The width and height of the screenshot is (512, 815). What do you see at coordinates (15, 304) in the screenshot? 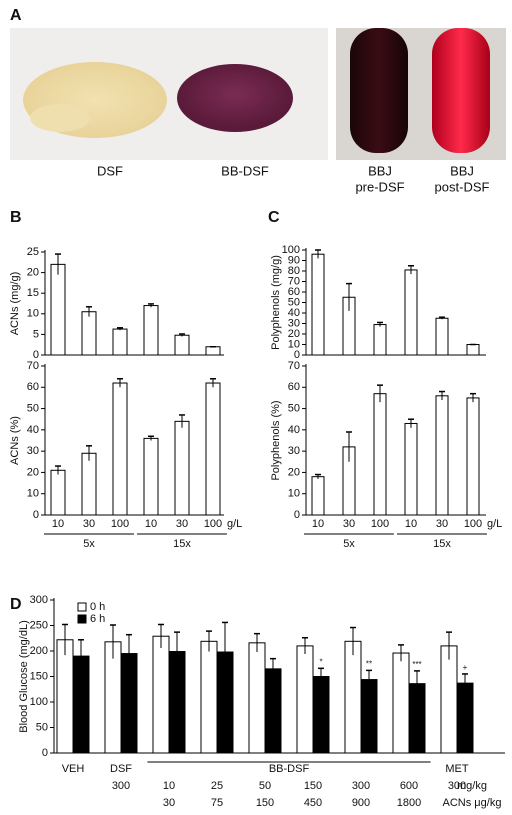
I see `y-axis-title: ACNs (mg/g)` at bounding box center [15, 304].